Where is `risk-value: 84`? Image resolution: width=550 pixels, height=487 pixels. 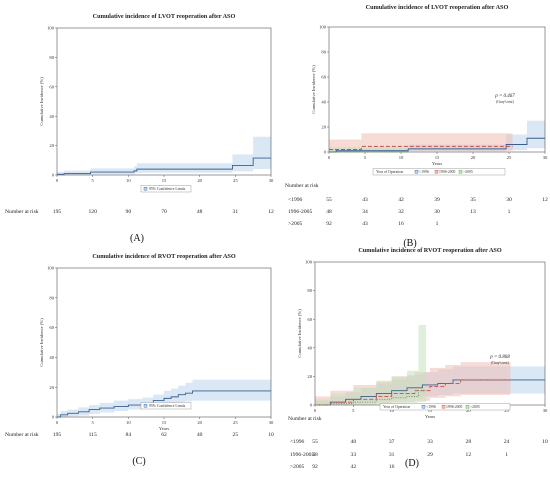 risk-value: 84 is located at coordinates (129, 435).